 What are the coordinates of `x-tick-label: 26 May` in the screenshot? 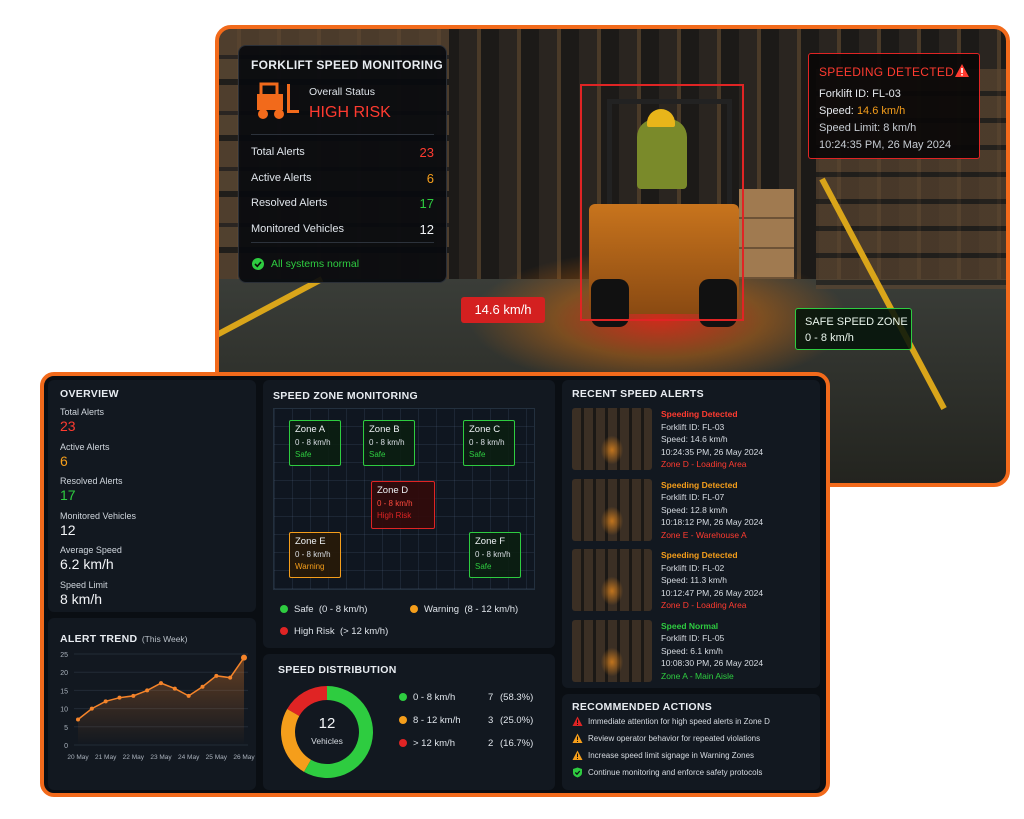 It's located at (244, 757).